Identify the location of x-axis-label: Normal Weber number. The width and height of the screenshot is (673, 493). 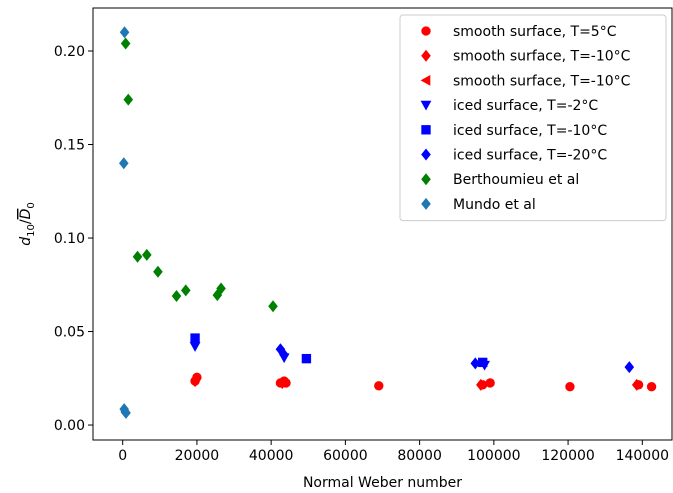
(382, 483).